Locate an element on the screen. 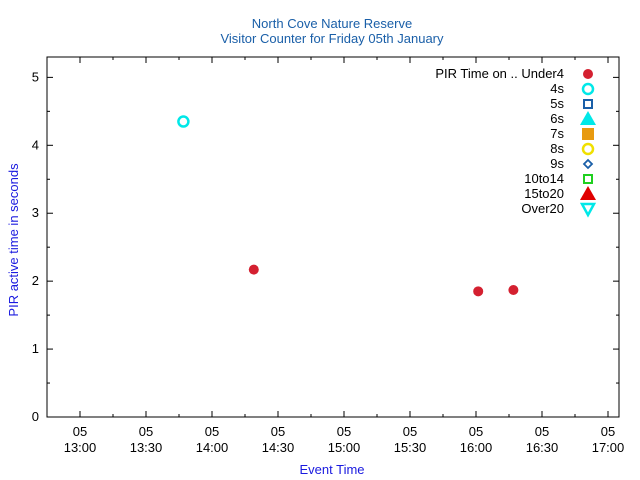  legend-label: 6s is located at coordinates (557, 118).